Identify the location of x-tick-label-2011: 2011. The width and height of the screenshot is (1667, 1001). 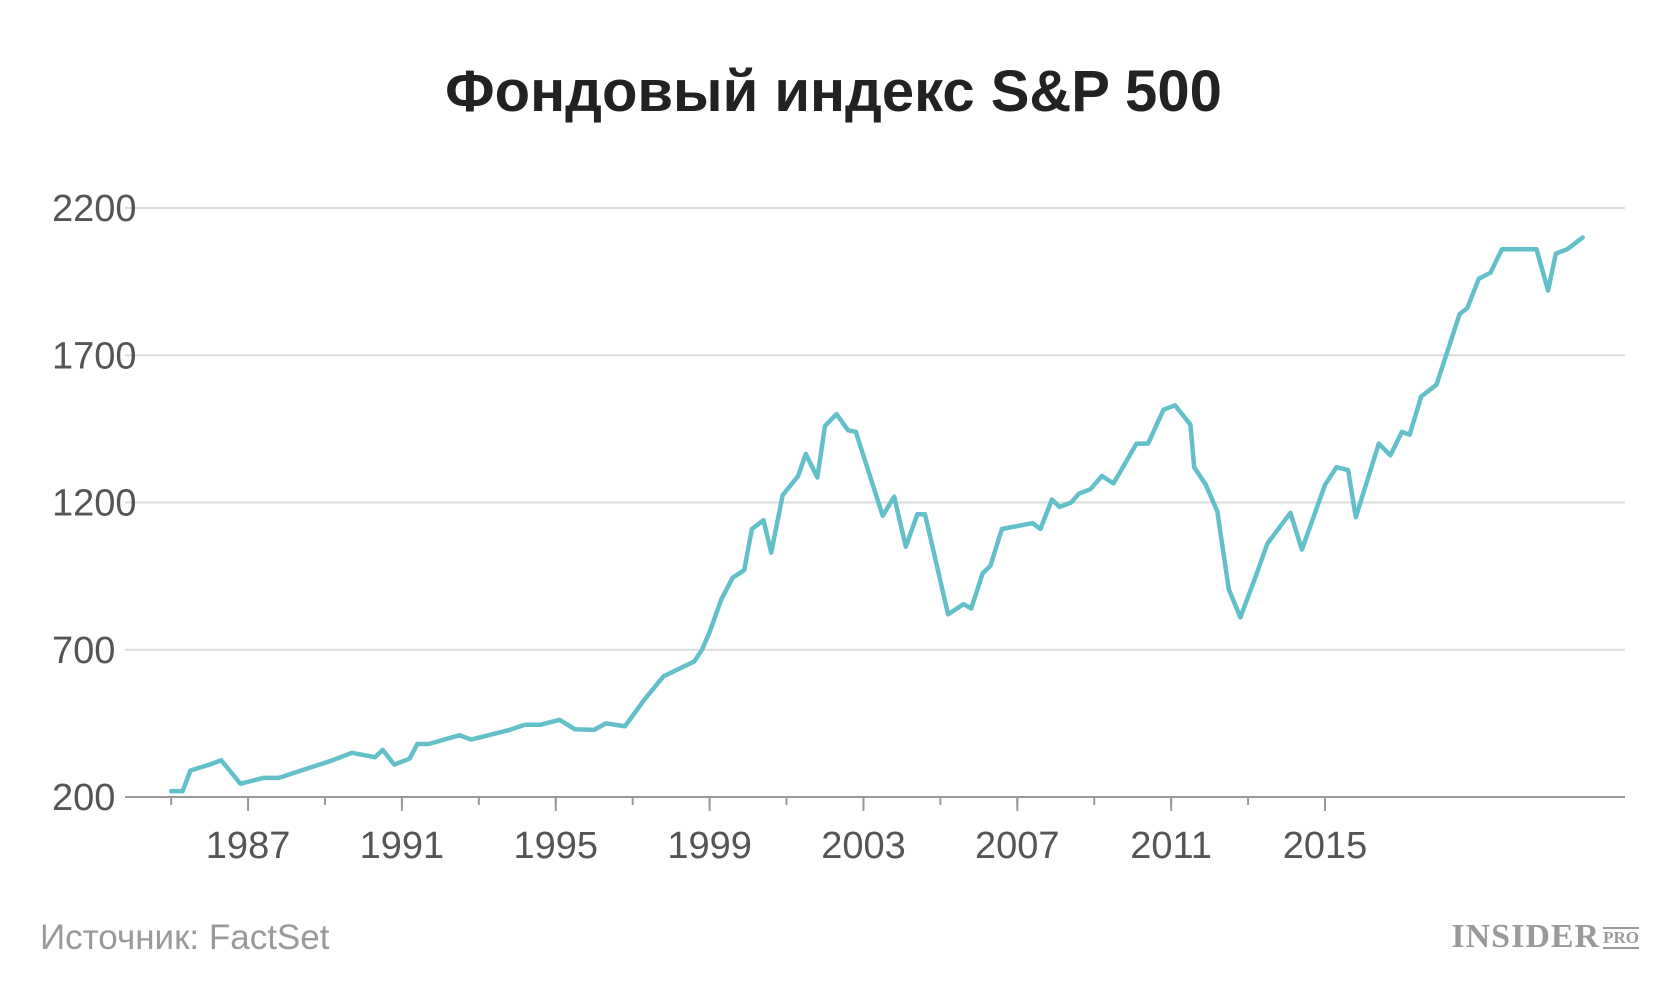
(1171, 846).